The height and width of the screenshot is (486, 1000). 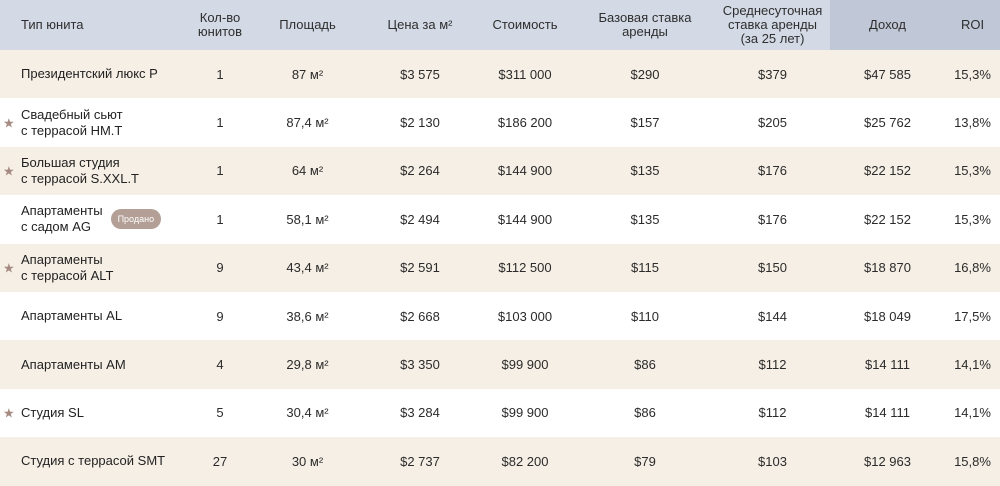 I want to click on unit-type-cell: Апартаменты с садом AG Продано, so click(x=95, y=219).